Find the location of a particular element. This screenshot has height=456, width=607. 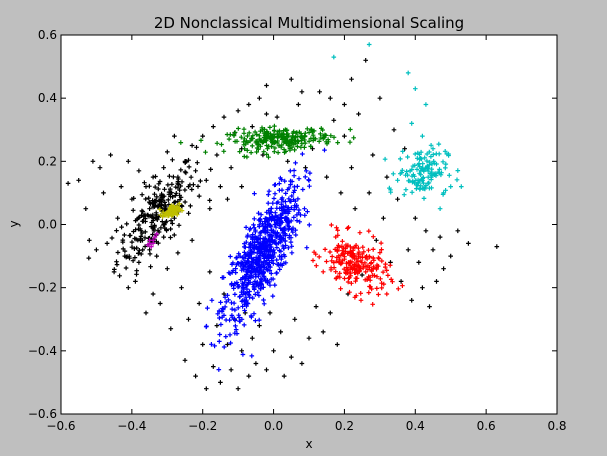

y-tick-label: 0.2 is located at coordinates (47, 161).